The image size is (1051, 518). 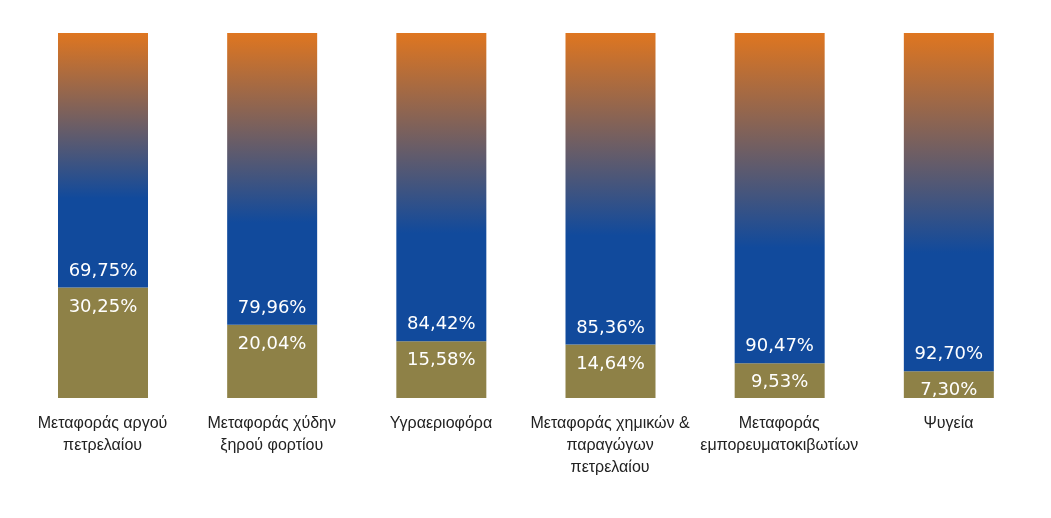 I want to click on data-label: 7,30%, so click(x=949, y=389).